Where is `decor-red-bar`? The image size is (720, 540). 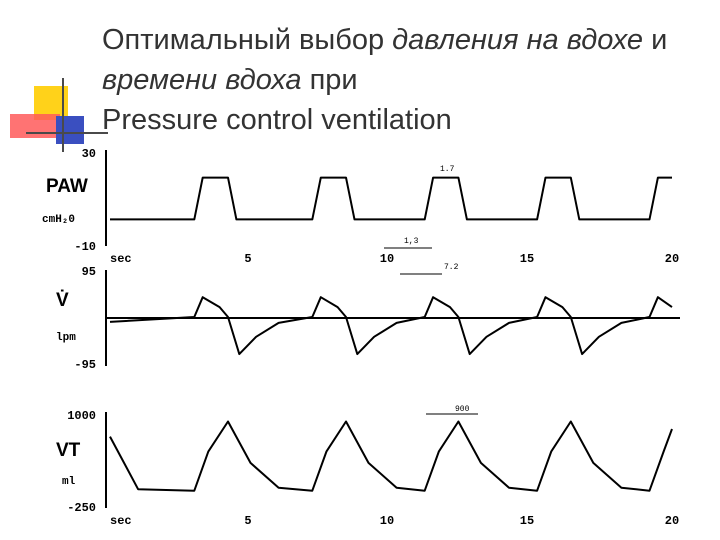 decor-red-bar is located at coordinates (35, 126).